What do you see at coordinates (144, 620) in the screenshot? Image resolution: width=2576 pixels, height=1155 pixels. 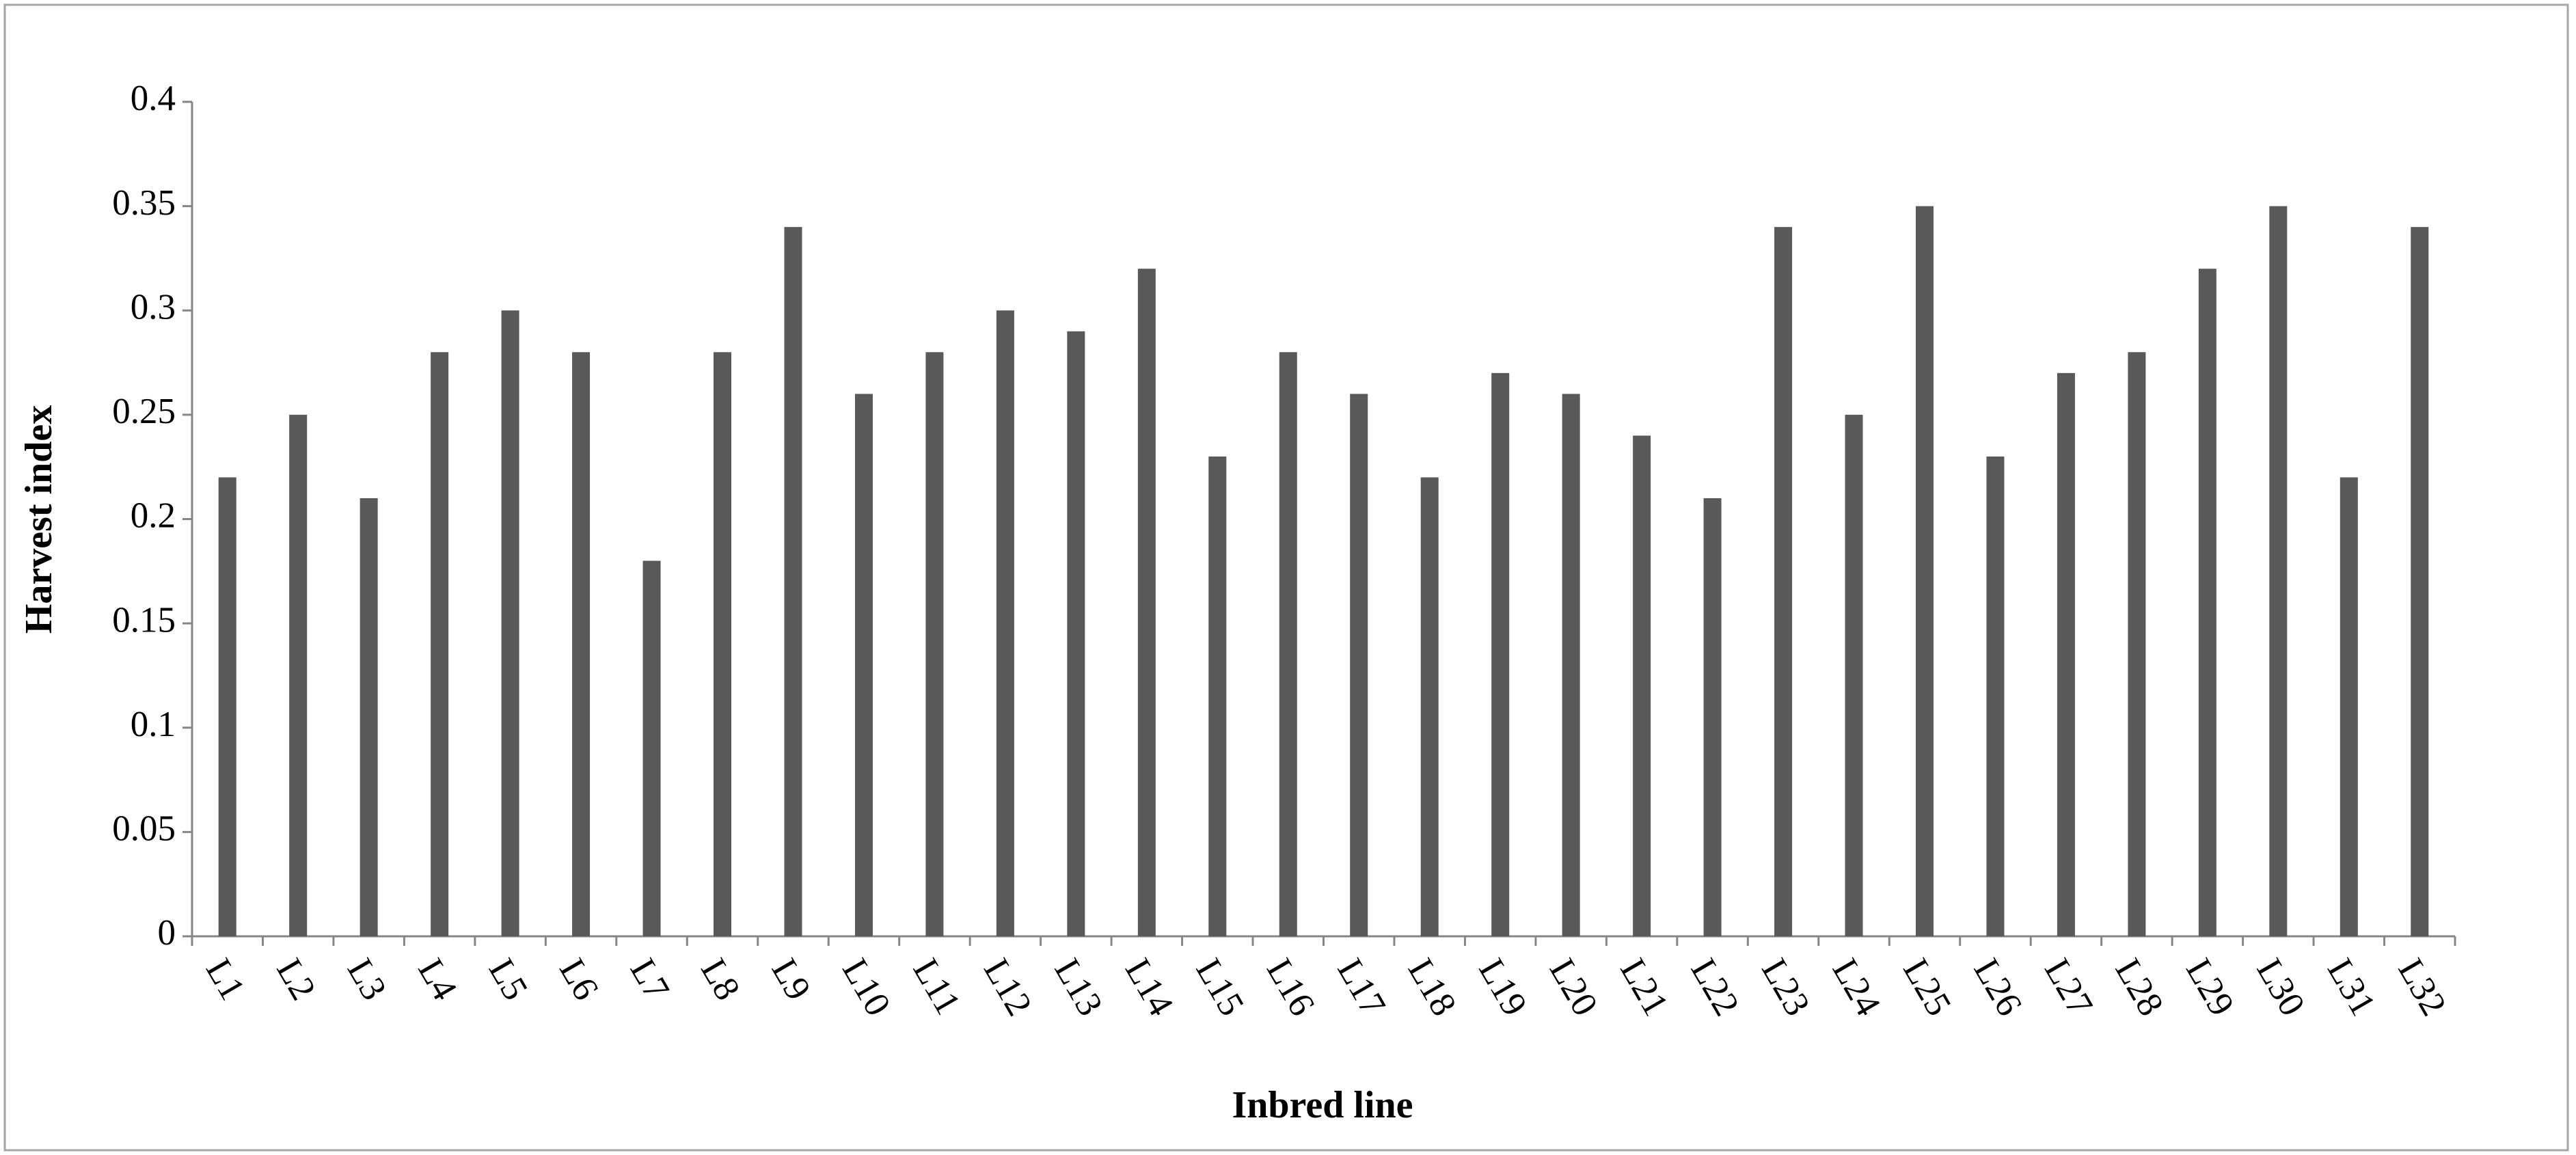 I see `y-tick-label: 0.15` at bounding box center [144, 620].